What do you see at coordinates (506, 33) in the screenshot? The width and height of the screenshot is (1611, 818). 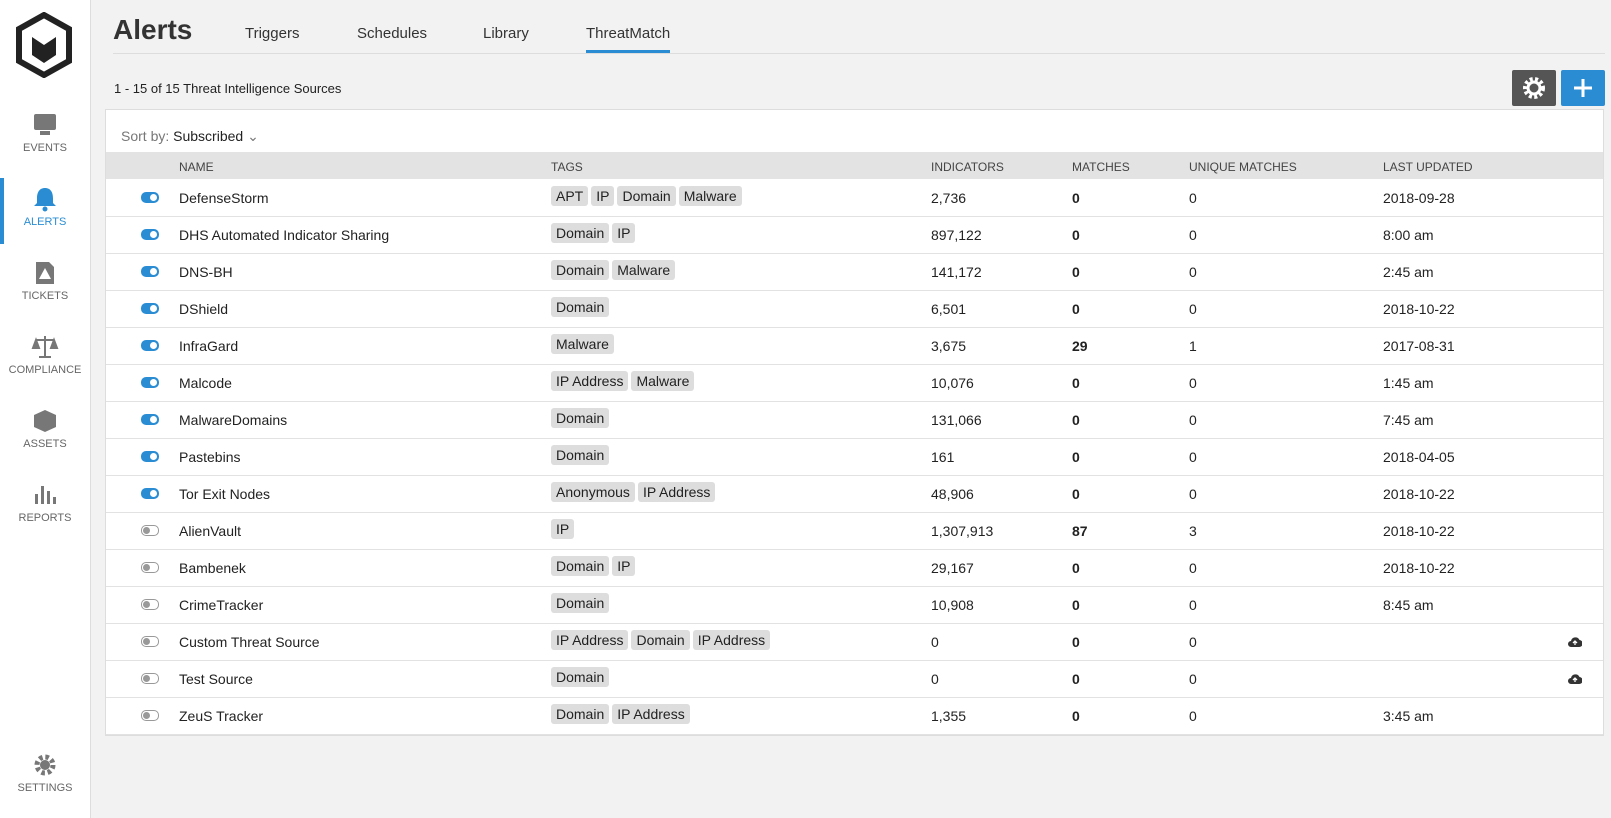 I see `tab: Library` at bounding box center [506, 33].